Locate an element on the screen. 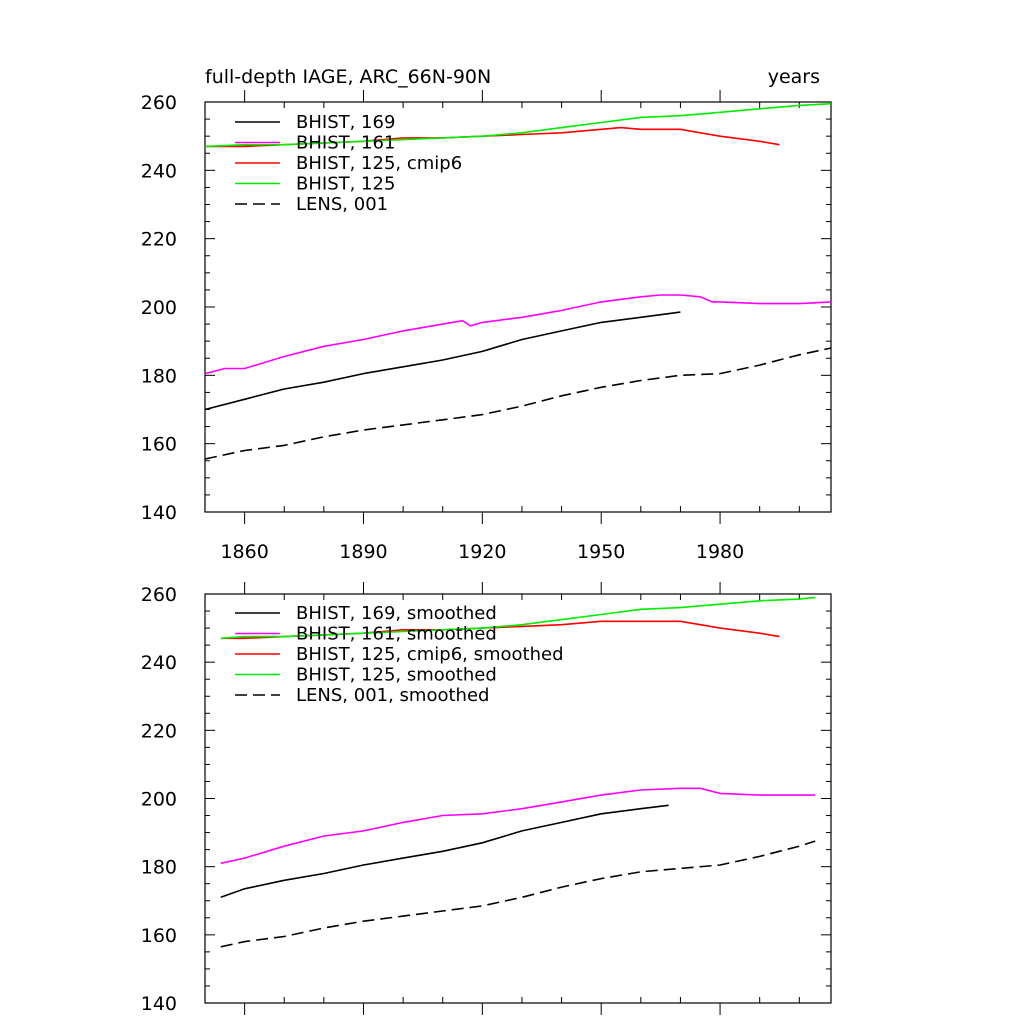  legend-label: BHIST, 169 is located at coordinates (345, 122).